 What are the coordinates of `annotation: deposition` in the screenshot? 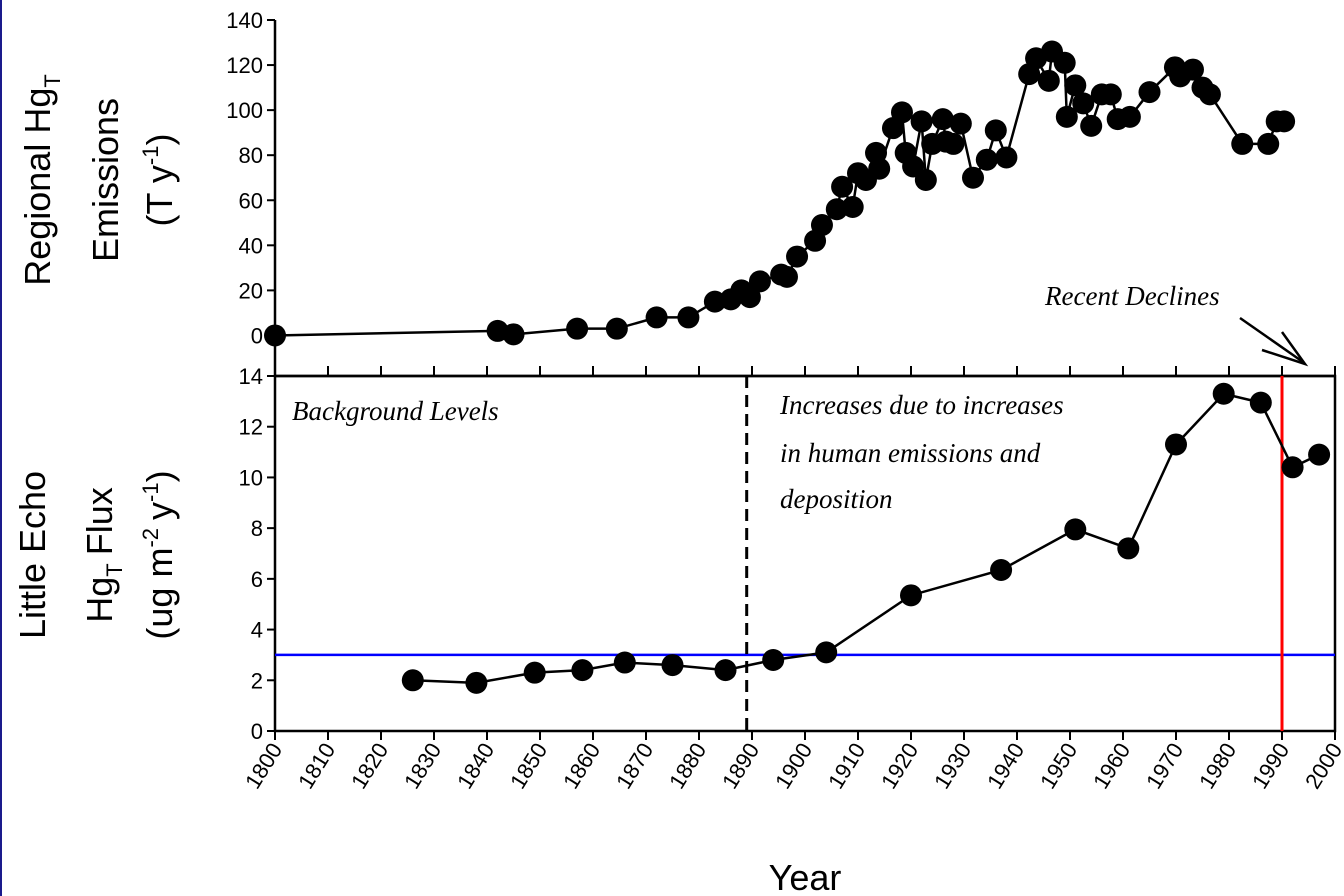 It's located at (836, 499).